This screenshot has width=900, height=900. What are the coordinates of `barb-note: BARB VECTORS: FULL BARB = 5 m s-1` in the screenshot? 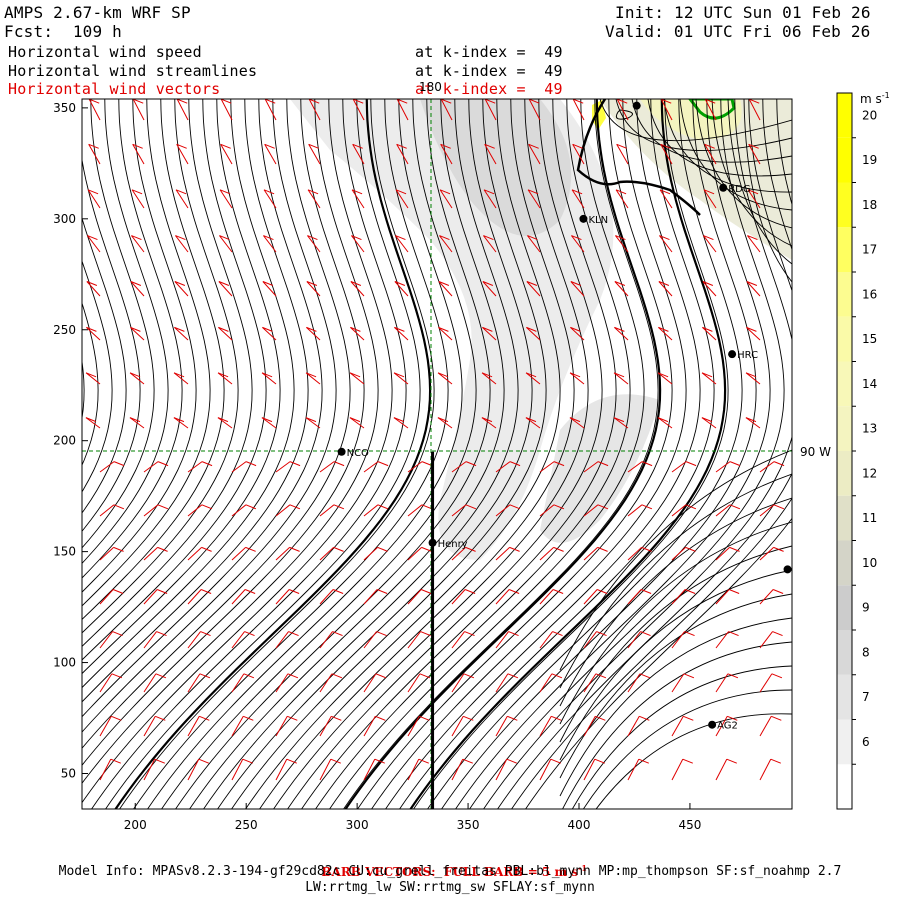 It's located at (450, 864).